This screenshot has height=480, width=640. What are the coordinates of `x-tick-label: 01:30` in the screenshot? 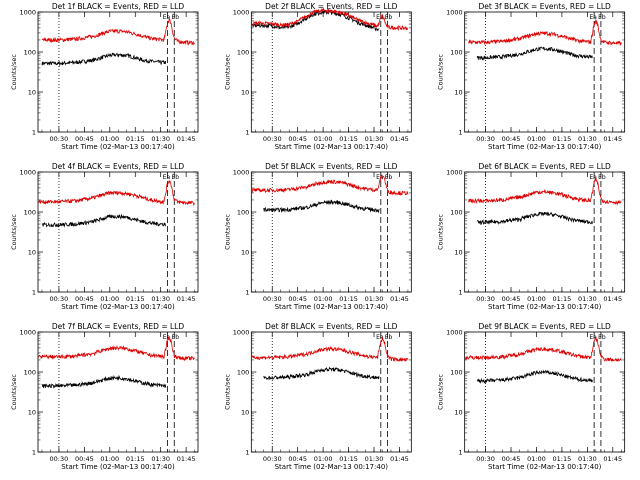 It's located at (587, 299).